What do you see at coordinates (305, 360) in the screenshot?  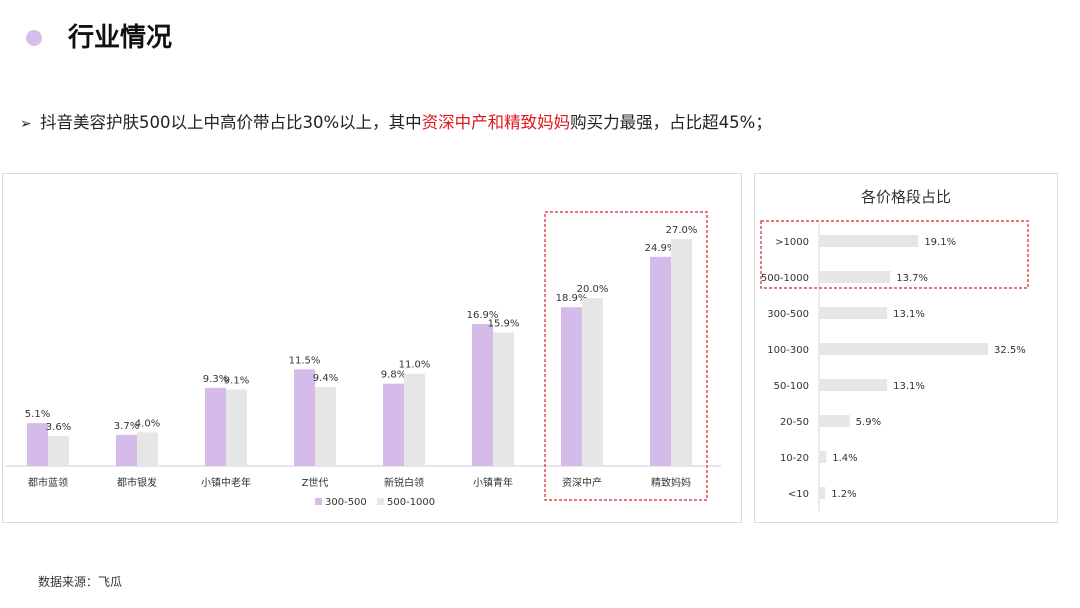 I see `data-label-300-500-3: 11.5%` at bounding box center [305, 360].